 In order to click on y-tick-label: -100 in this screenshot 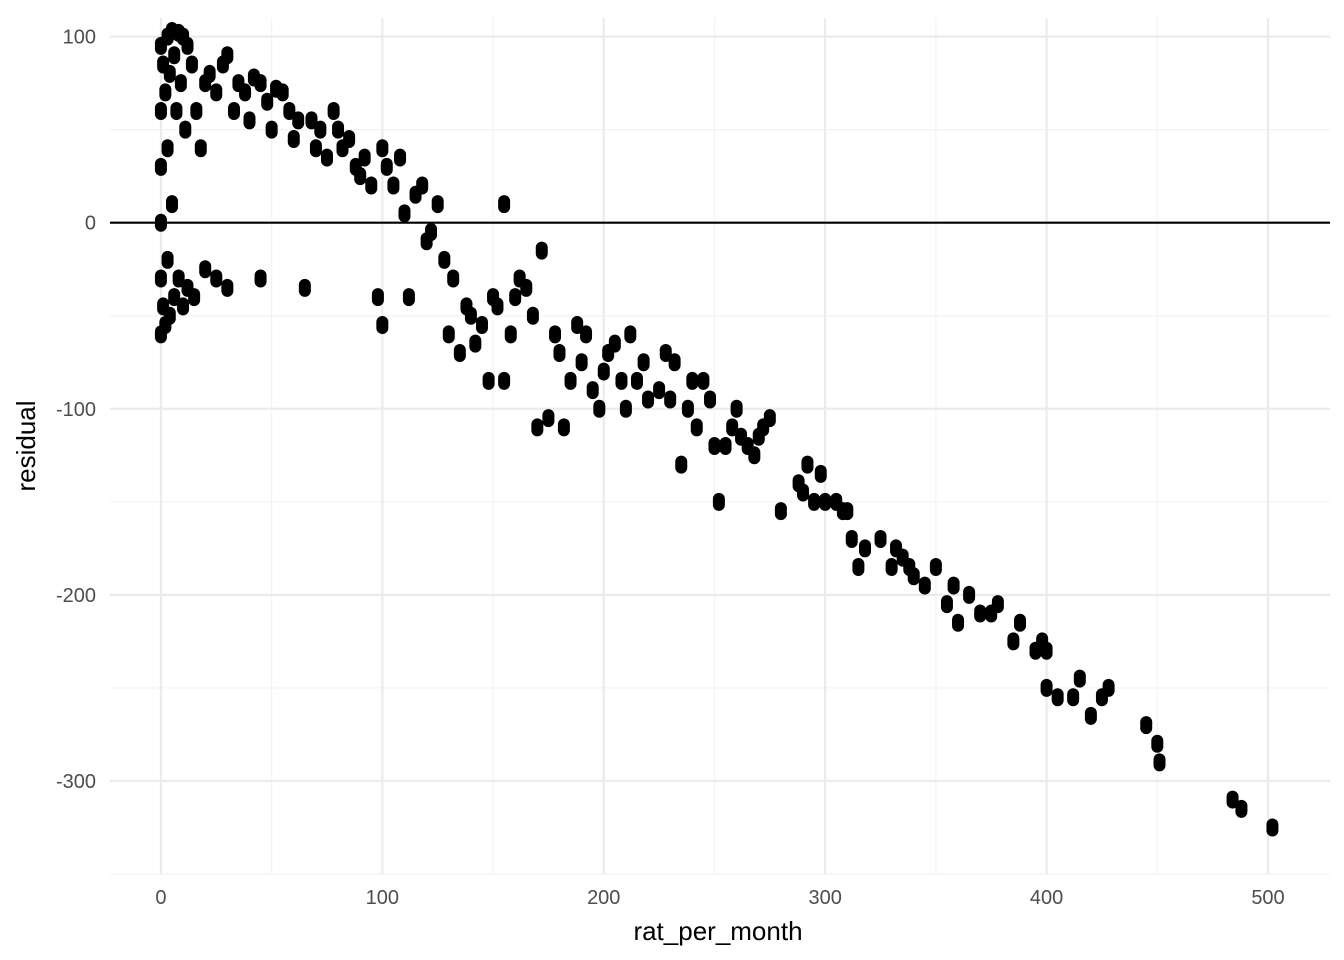, I will do `click(76, 410)`.